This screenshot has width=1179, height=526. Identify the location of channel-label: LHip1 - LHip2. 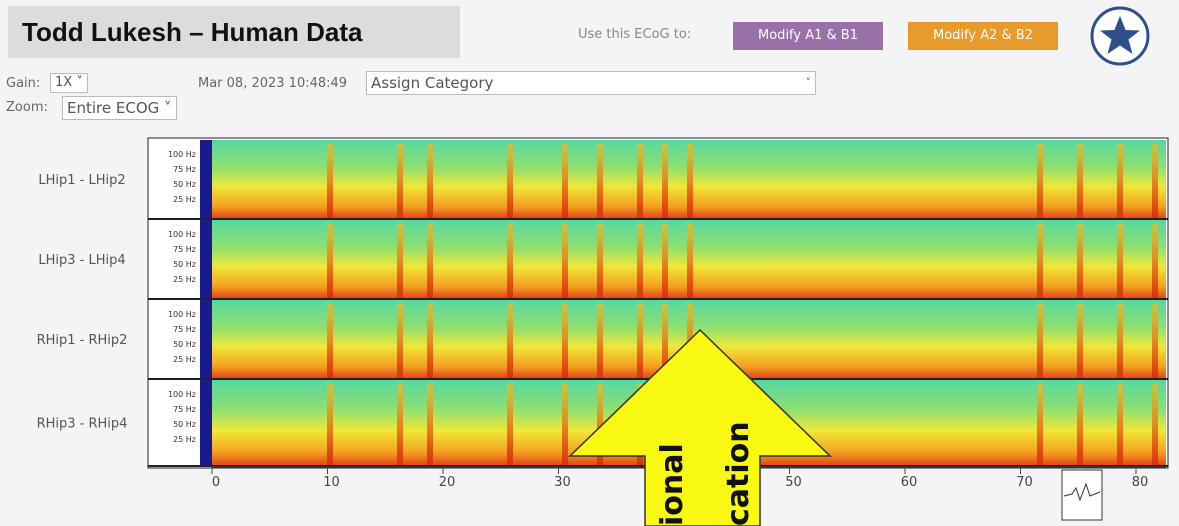
(81, 180).